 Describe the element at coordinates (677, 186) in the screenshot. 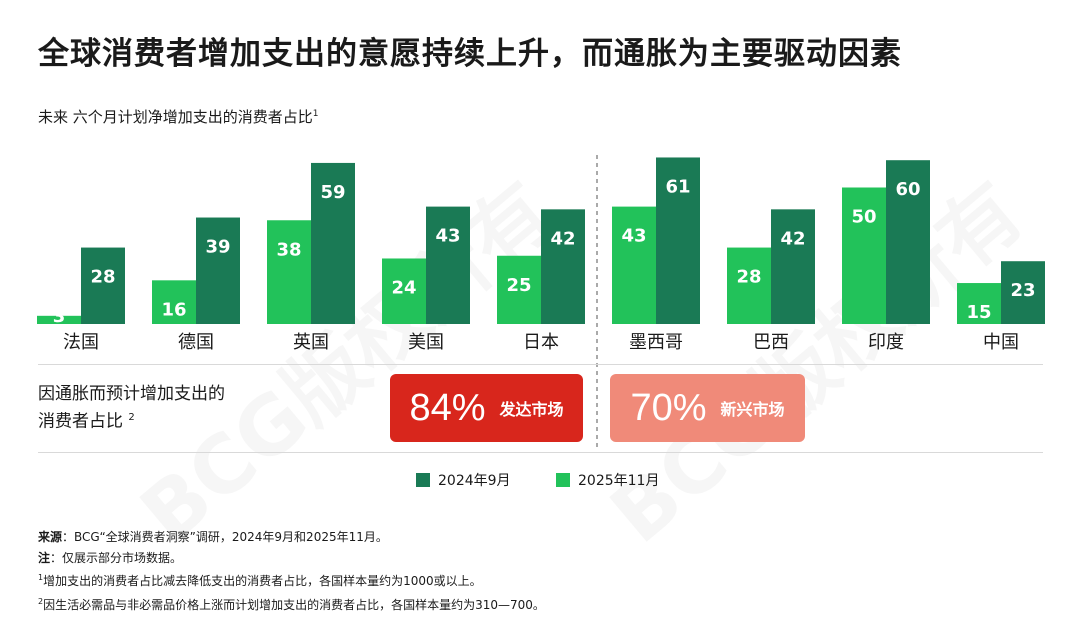

I see `data-label: 61` at that location.